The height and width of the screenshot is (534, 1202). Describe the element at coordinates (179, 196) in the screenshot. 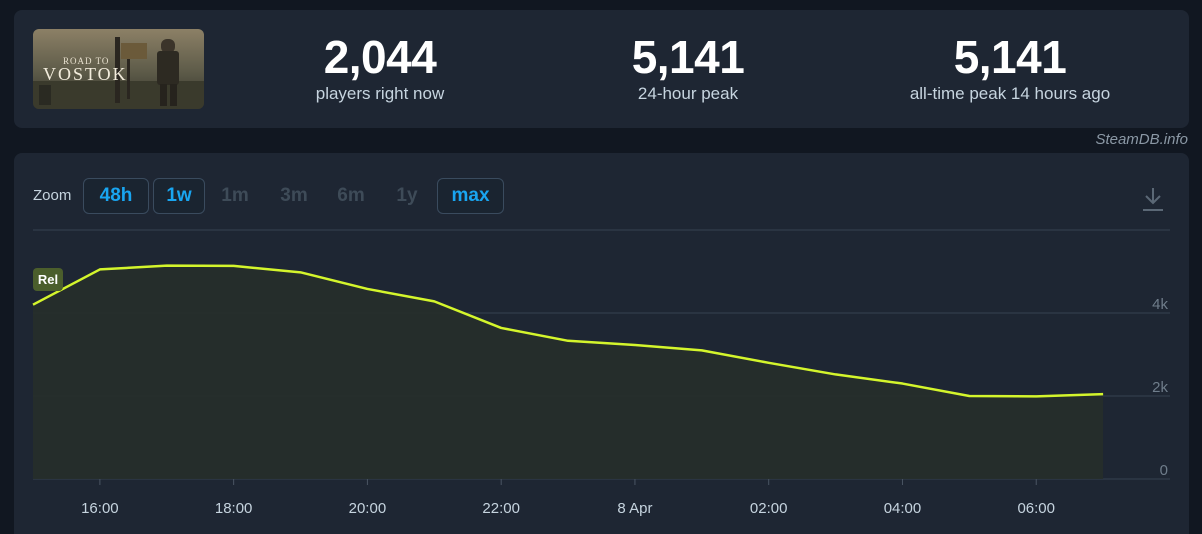

I see `zoom-1w-button: 1w` at that location.